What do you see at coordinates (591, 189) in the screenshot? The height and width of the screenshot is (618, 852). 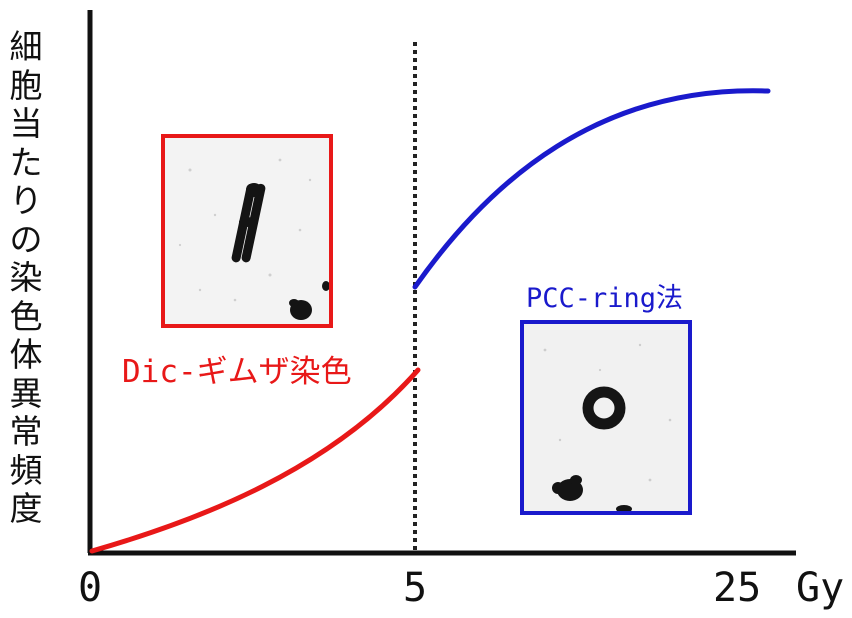 I see `pcc-ring-curve` at bounding box center [591, 189].